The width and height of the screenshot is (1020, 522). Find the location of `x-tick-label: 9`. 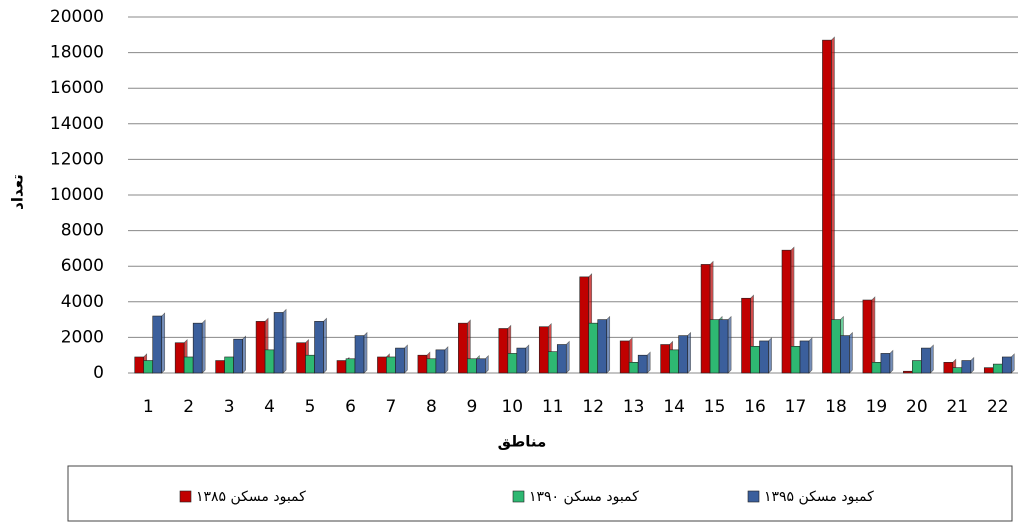

x-tick-label: 9 is located at coordinates (471, 407).